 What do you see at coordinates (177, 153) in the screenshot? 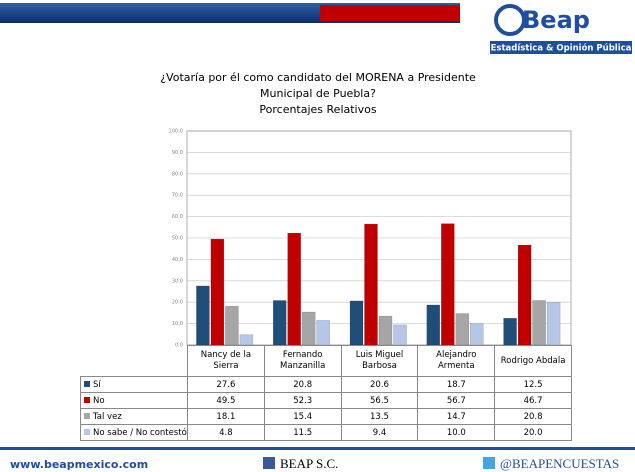
I see `y-tick-label: 90.0` at bounding box center [177, 153].